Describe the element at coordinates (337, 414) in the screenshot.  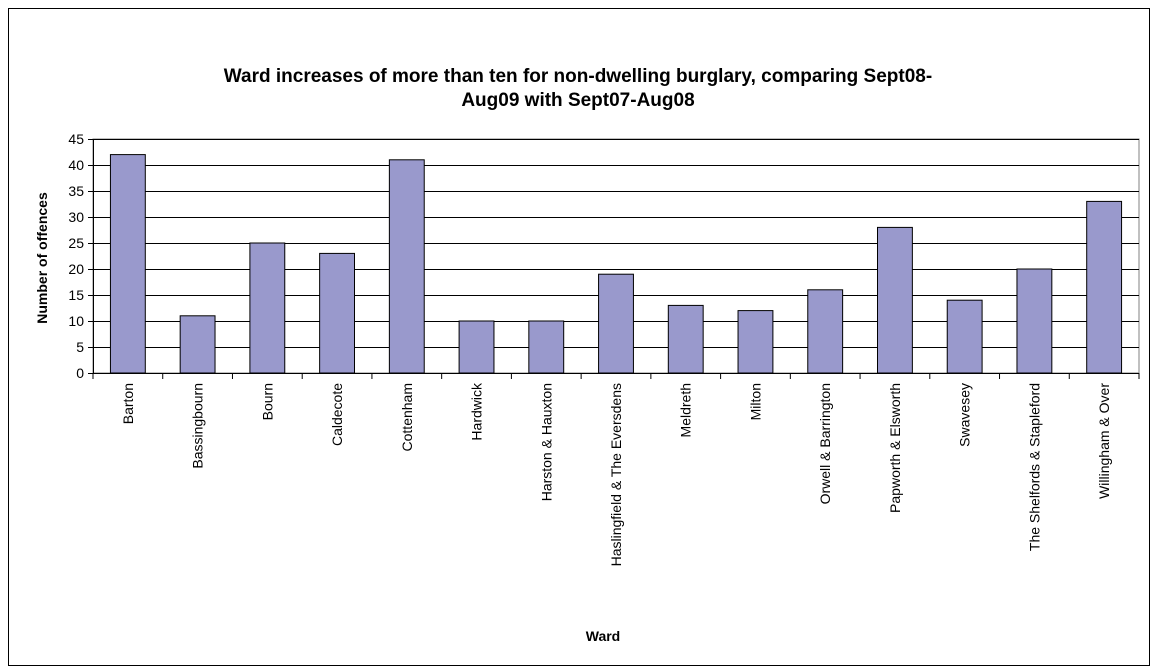
I see `x-tick-label: Caldecote` at that location.